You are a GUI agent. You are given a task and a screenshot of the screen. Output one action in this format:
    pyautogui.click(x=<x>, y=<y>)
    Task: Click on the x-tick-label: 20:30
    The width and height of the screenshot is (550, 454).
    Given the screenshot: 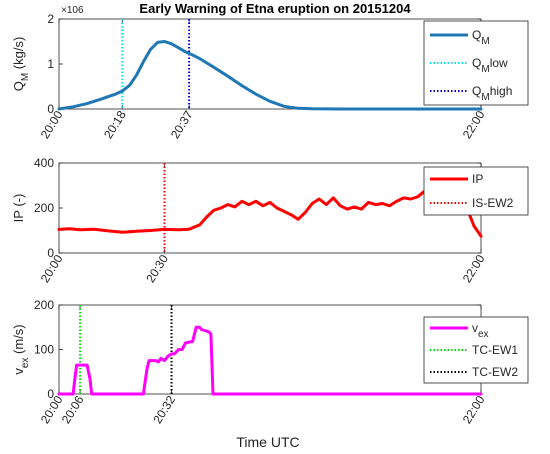 What is the action you would take?
    pyautogui.click(x=157, y=268)
    